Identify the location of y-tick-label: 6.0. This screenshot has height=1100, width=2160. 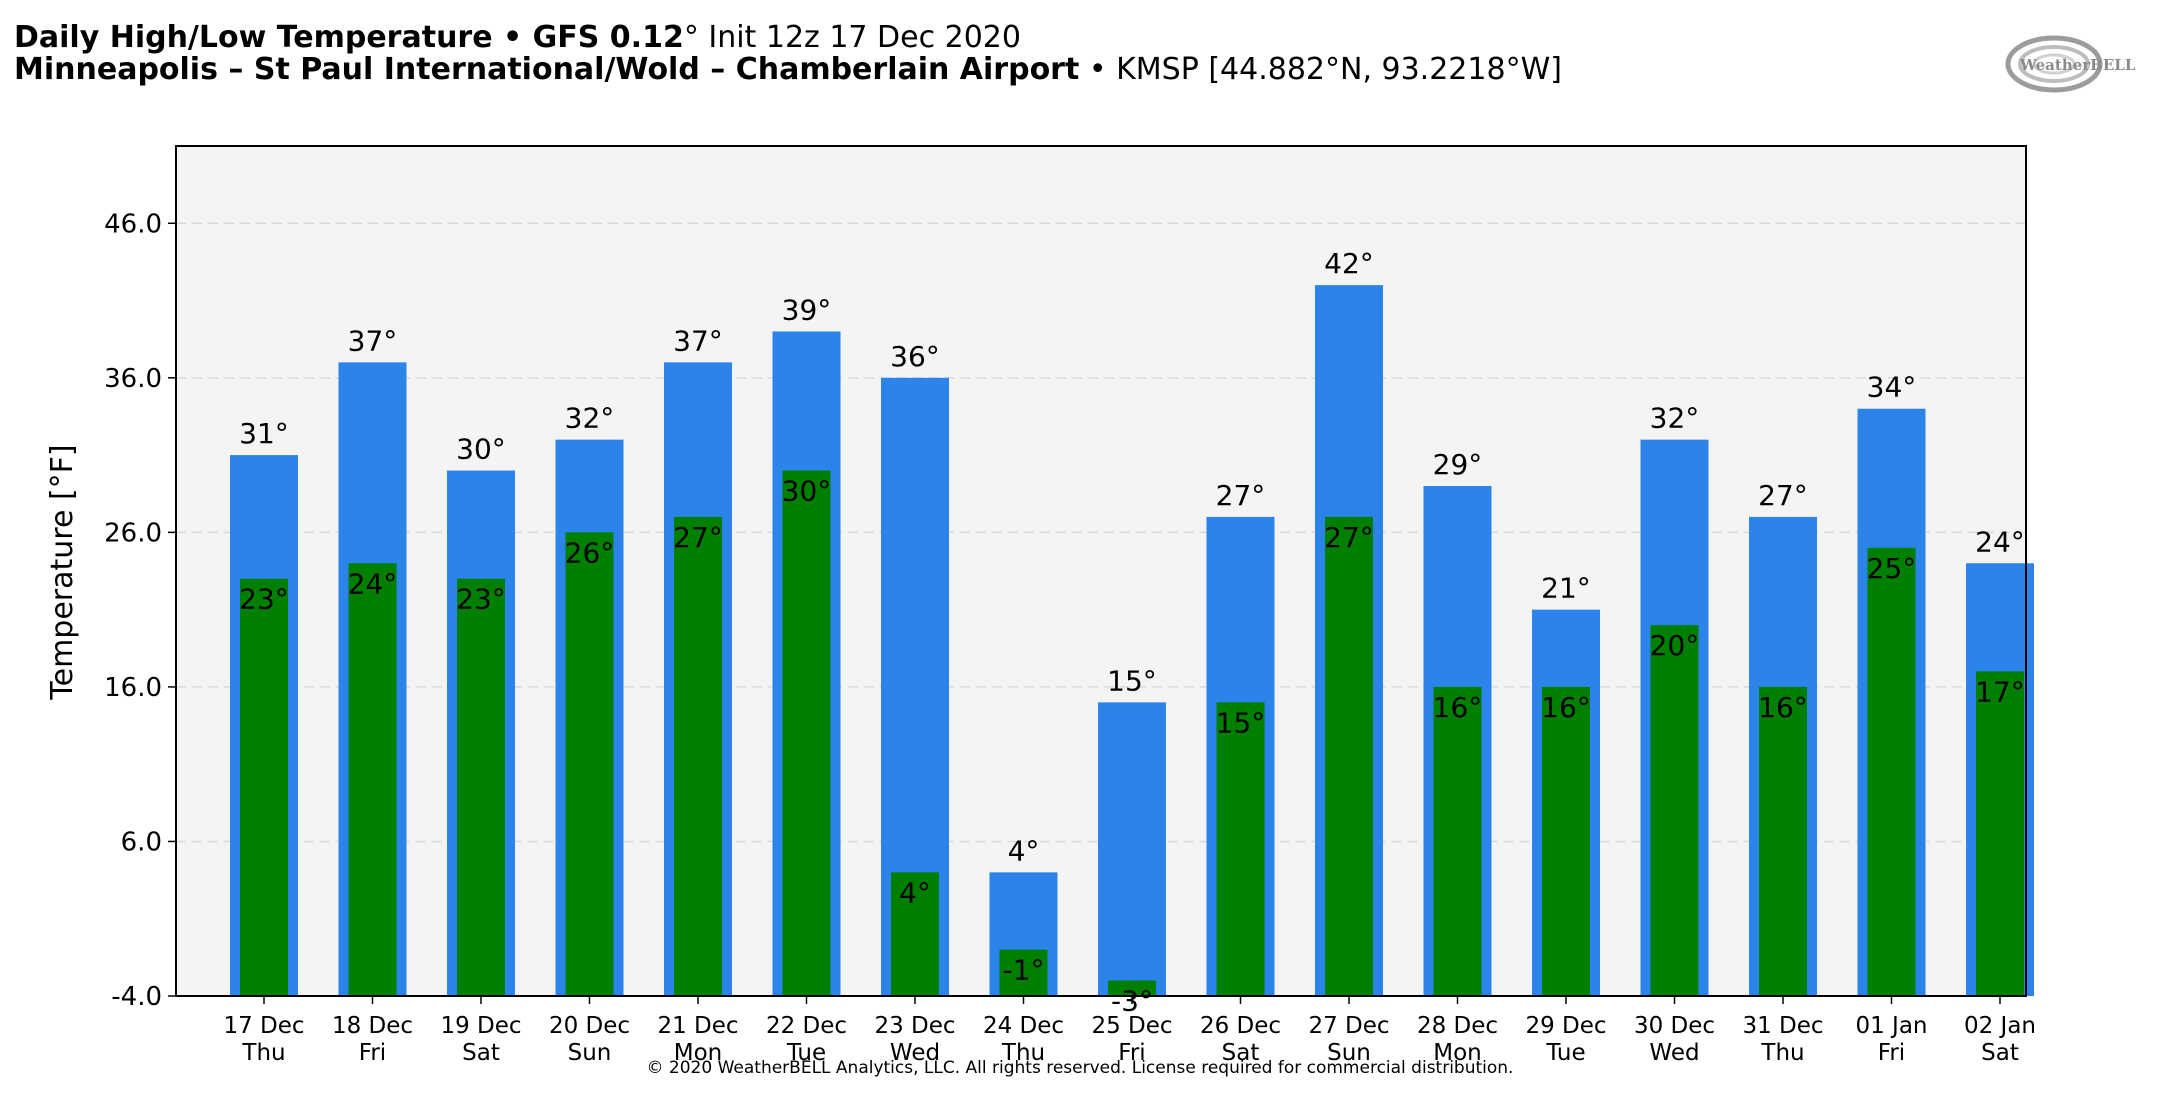
(141, 842).